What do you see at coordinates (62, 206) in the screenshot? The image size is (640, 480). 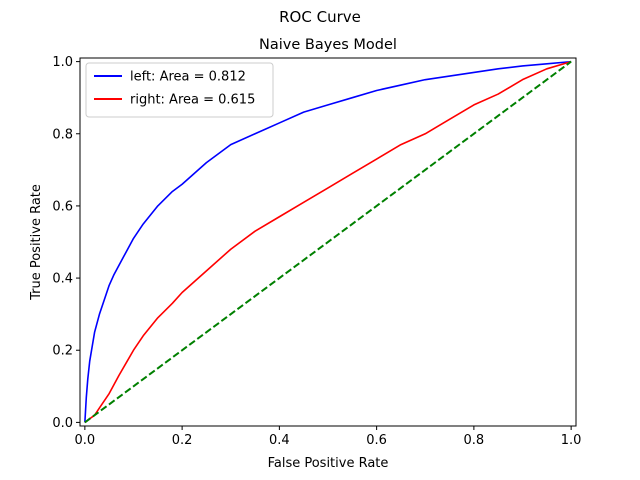 I see `y-tick-label: 0.6` at bounding box center [62, 206].